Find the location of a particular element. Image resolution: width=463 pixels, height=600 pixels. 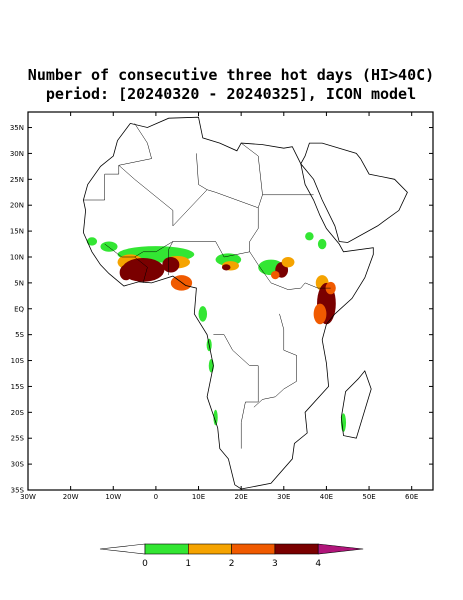

colorbar-label: 3 is located at coordinates (275, 564).